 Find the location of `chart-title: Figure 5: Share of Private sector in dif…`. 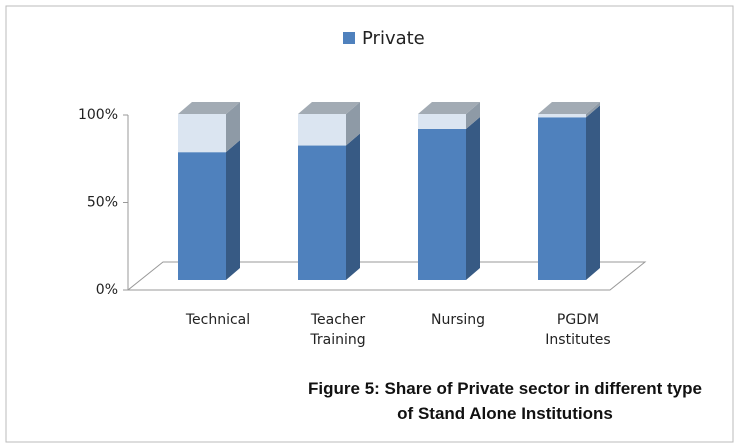

chart-title: Figure 5: Share of Private sector in dif… is located at coordinates (505, 401).